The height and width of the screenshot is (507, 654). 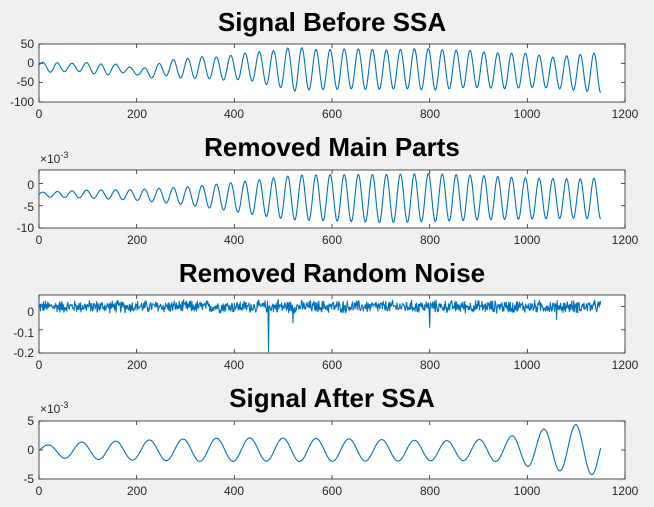 What do you see at coordinates (332, 147) in the screenshot?
I see `subplot-2-title: Removed Main Parts` at bounding box center [332, 147].